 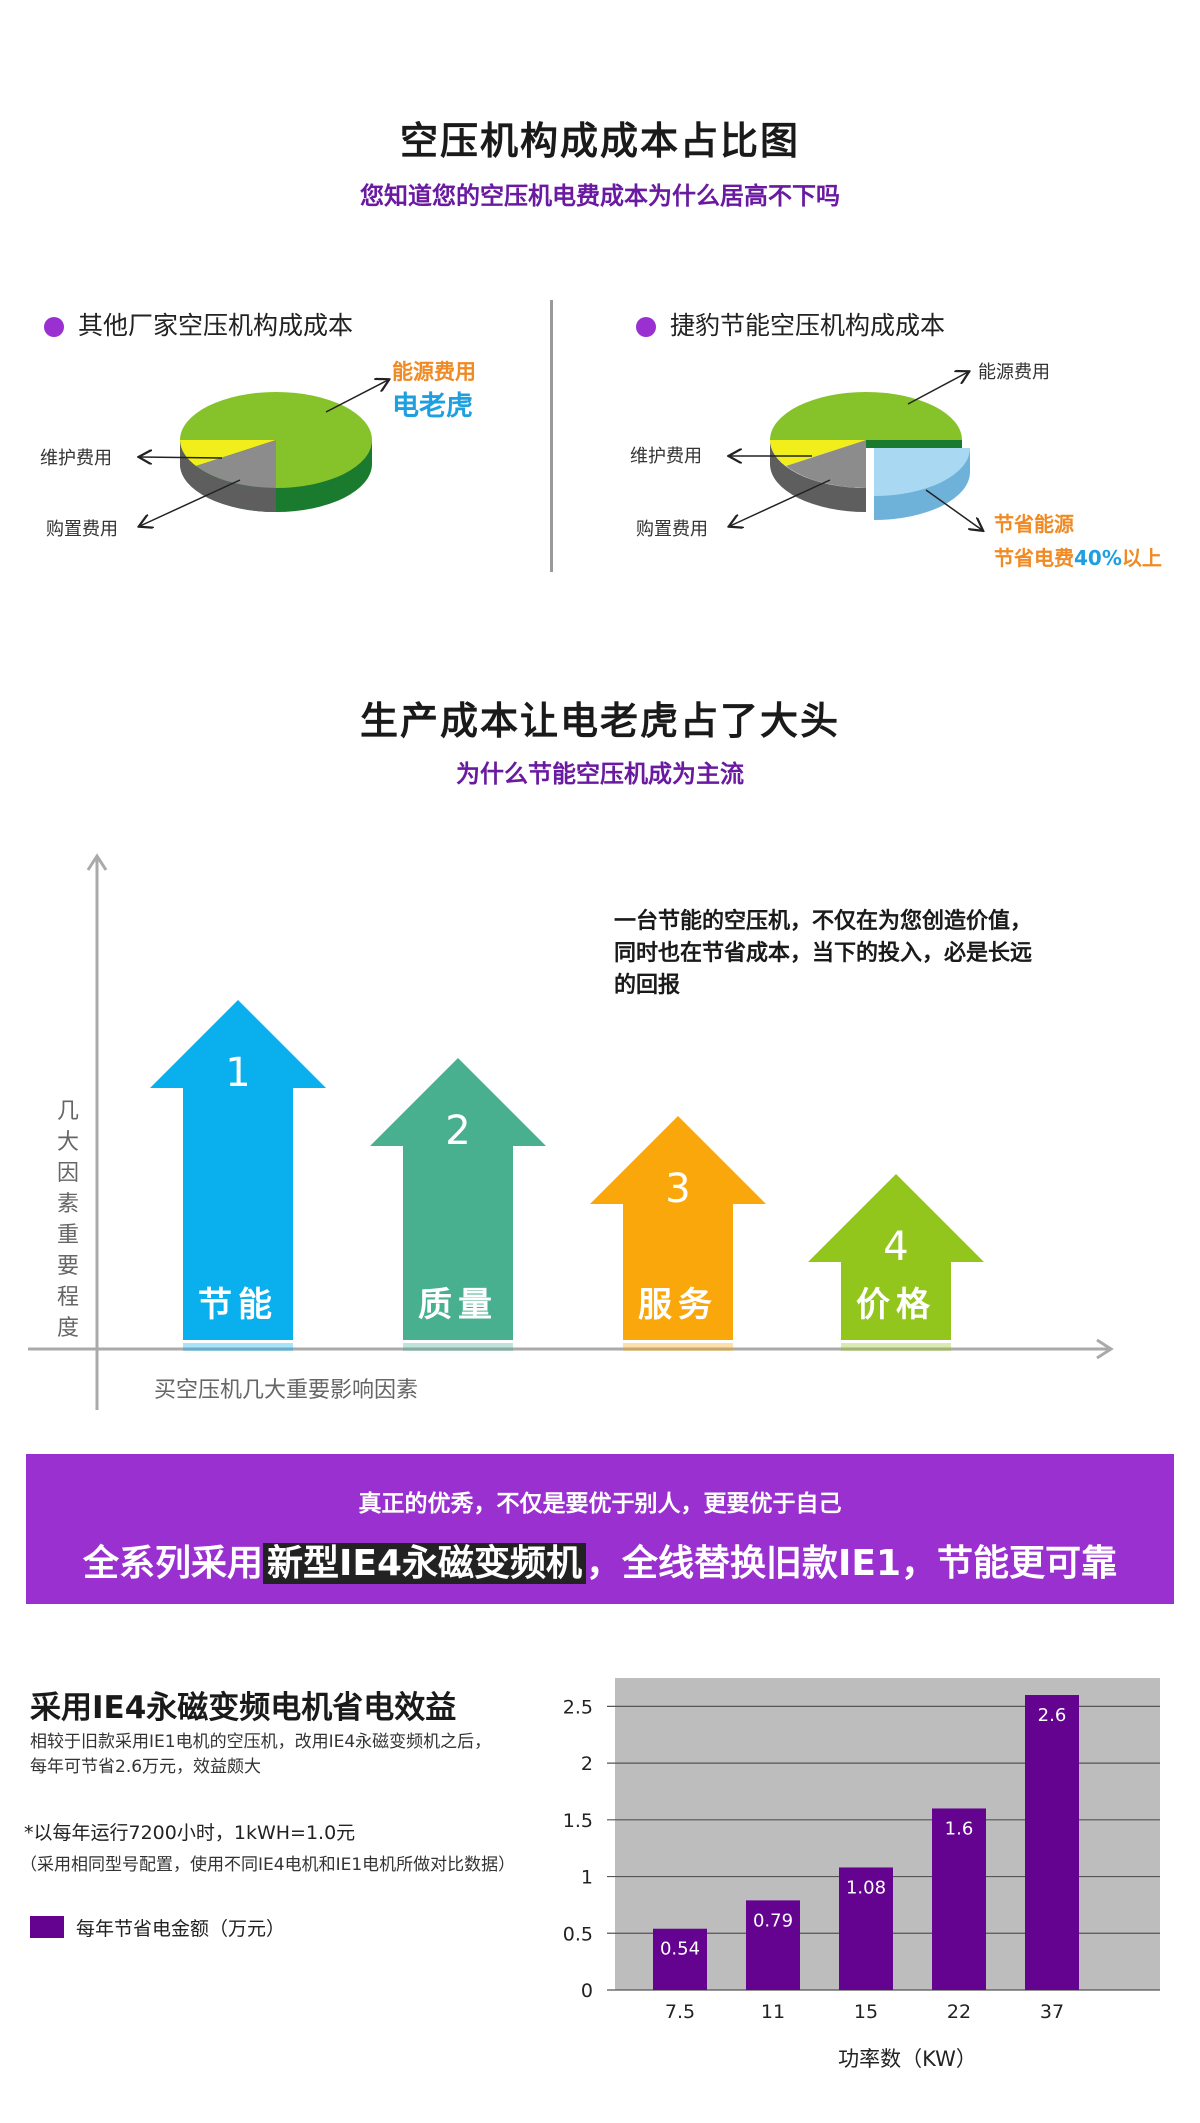 What do you see at coordinates (895, 1247) in the screenshot?
I see `factor-arrow-number: 4` at bounding box center [895, 1247].